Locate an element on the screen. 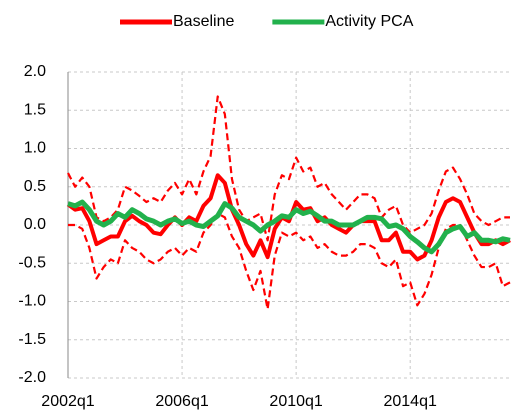 The width and height of the screenshot is (513, 417). x-tick-label: 2006q1 is located at coordinates (181, 401).